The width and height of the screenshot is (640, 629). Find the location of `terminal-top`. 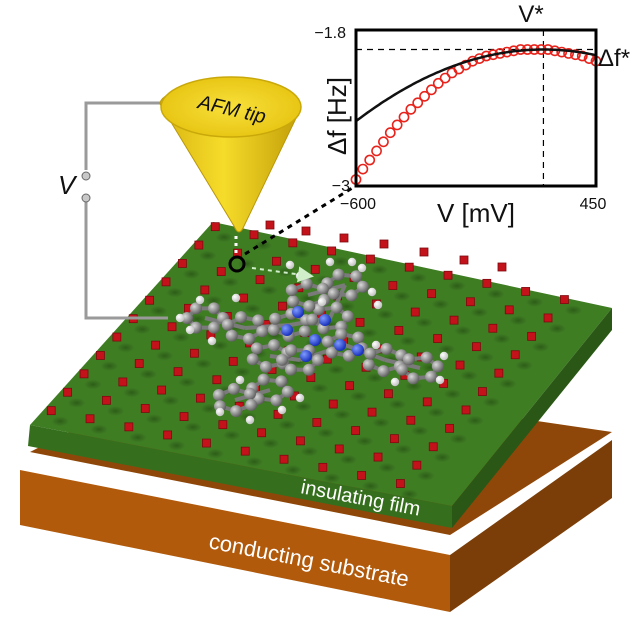

terminal-top is located at coordinates (86, 176).